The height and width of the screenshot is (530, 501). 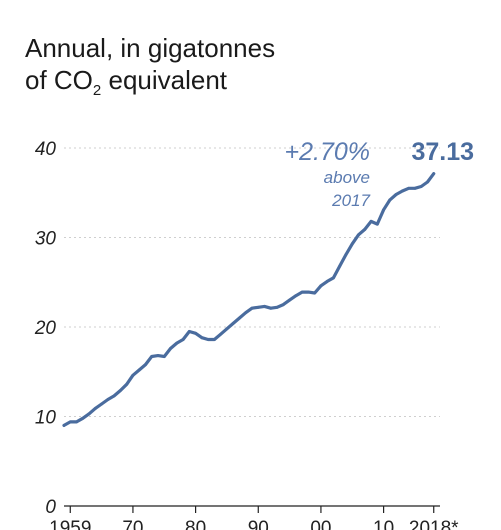 What do you see at coordinates (183, 339) in the screenshot?
I see `data-point-1978` at bounding box center [183, 339].